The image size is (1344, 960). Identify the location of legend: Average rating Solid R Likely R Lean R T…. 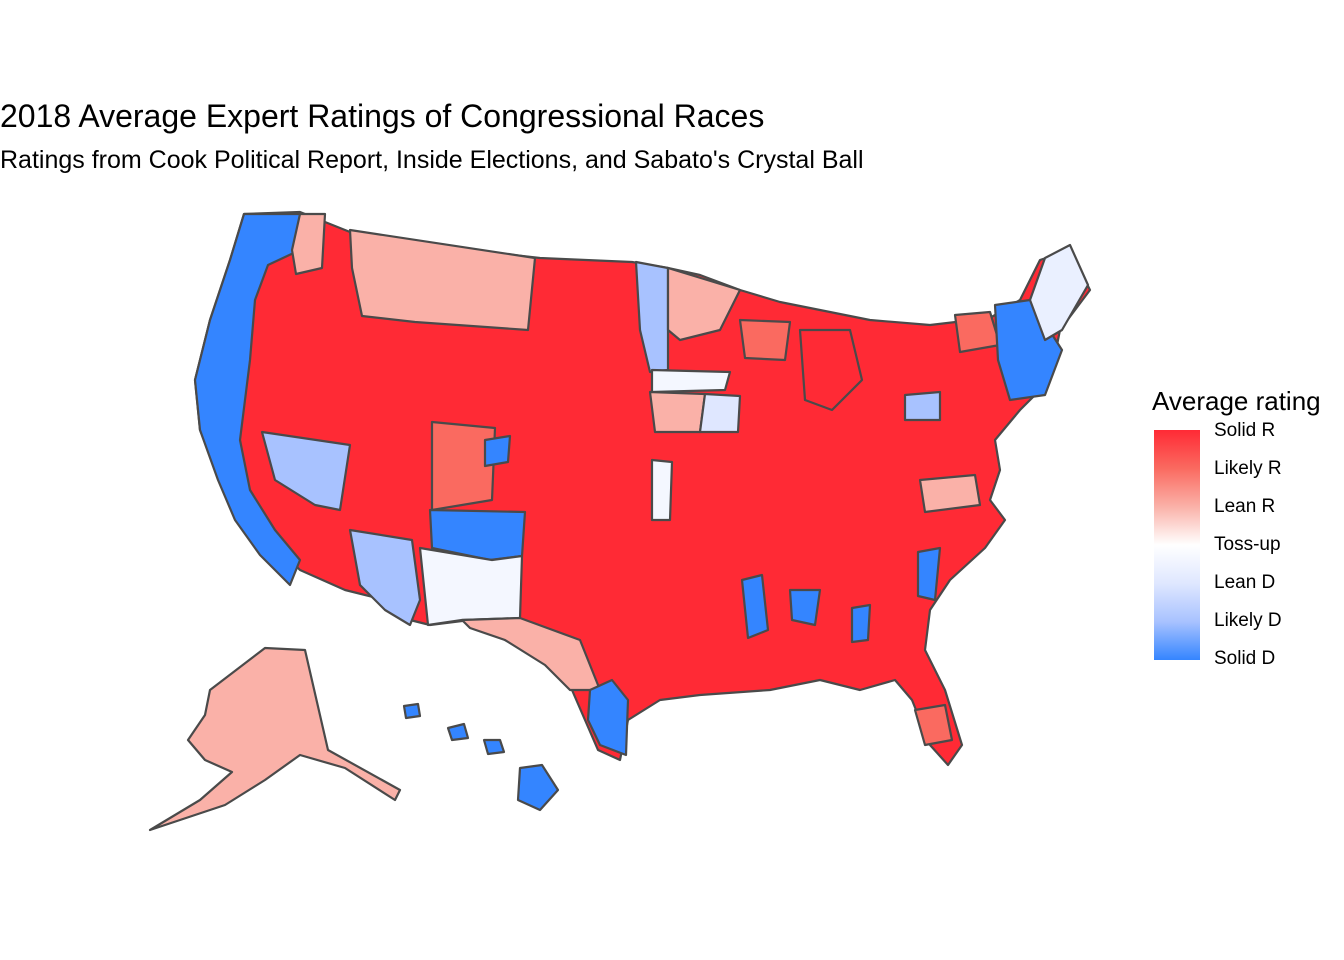
(1247, 527).